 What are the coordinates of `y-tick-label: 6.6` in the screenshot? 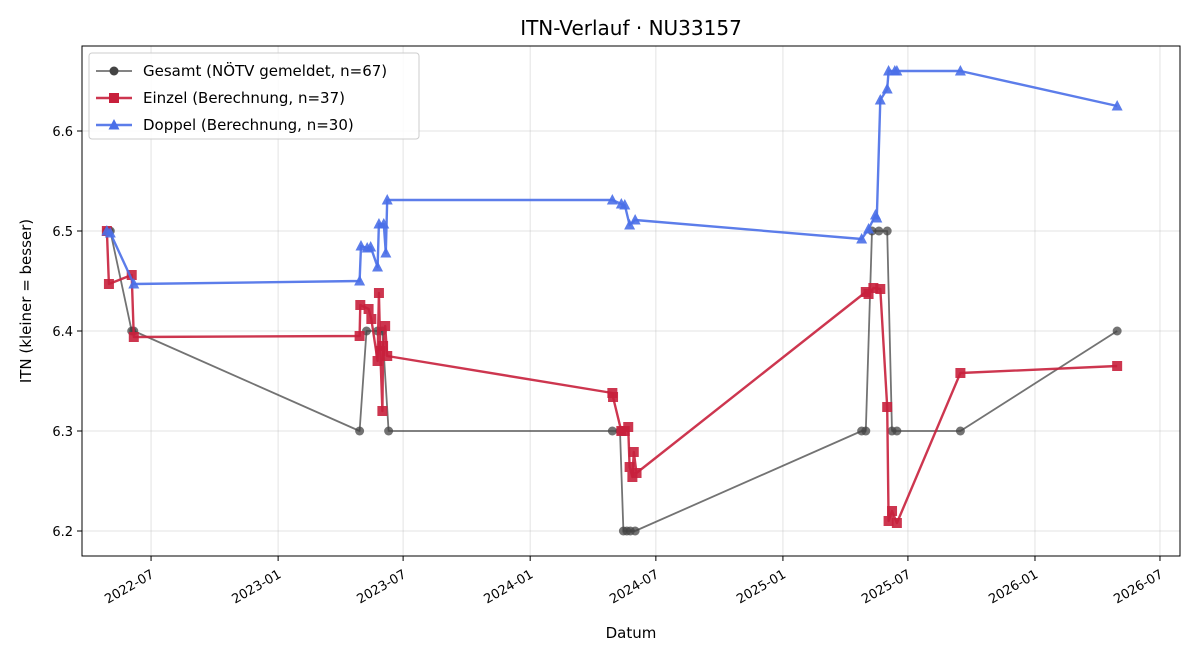 It's located at (62, 132).